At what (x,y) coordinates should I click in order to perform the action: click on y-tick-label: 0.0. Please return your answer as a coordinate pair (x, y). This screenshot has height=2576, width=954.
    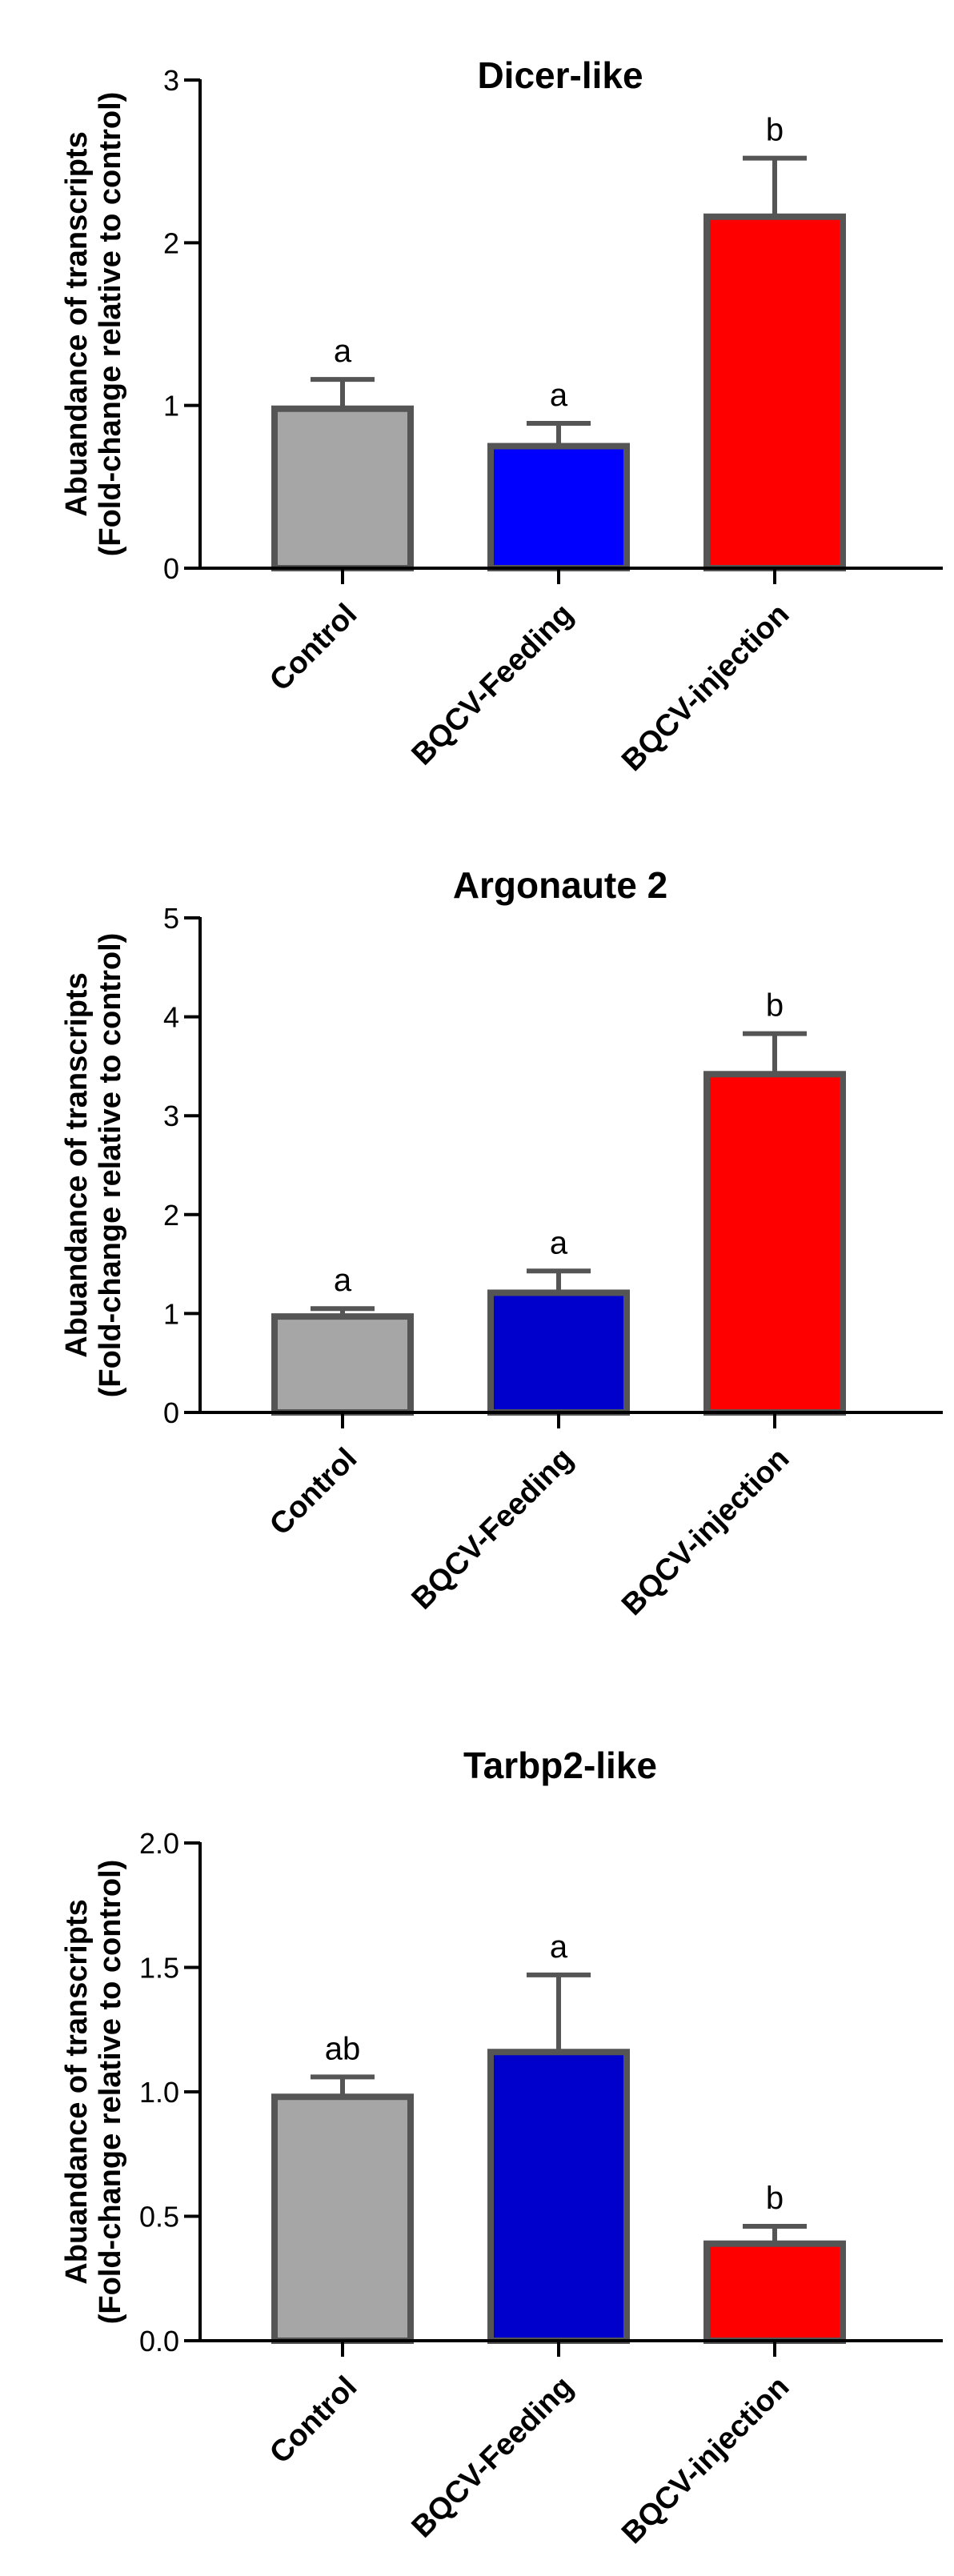
    Looking at the image, I should click on (159, 2341).